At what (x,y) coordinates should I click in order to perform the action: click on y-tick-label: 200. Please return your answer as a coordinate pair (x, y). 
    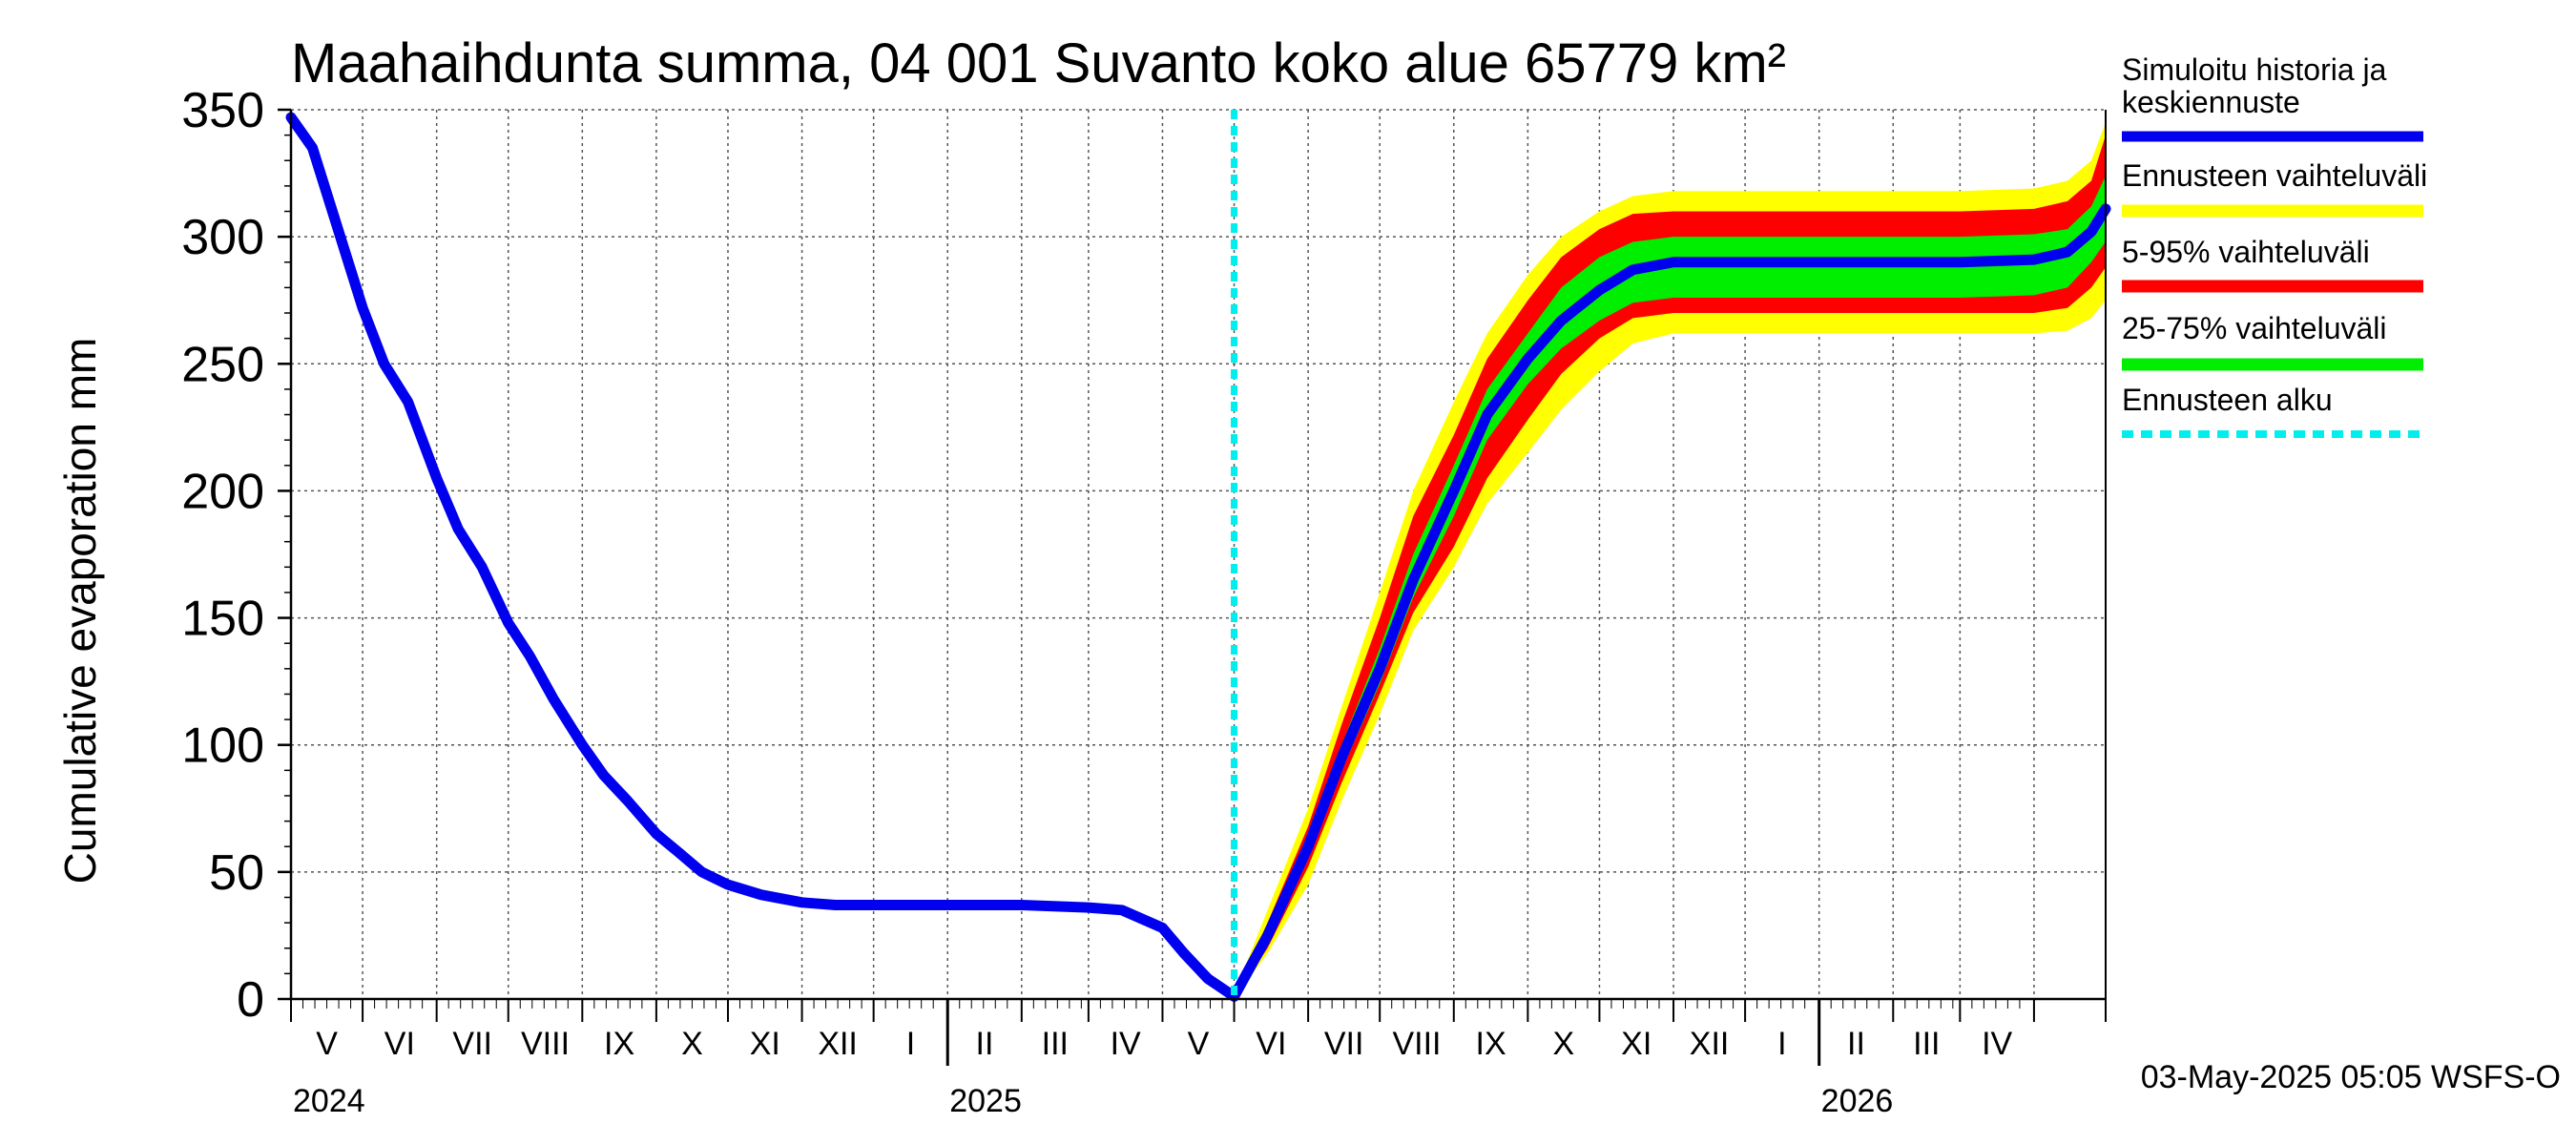
    Looking at the image, I should click on (222, 492).